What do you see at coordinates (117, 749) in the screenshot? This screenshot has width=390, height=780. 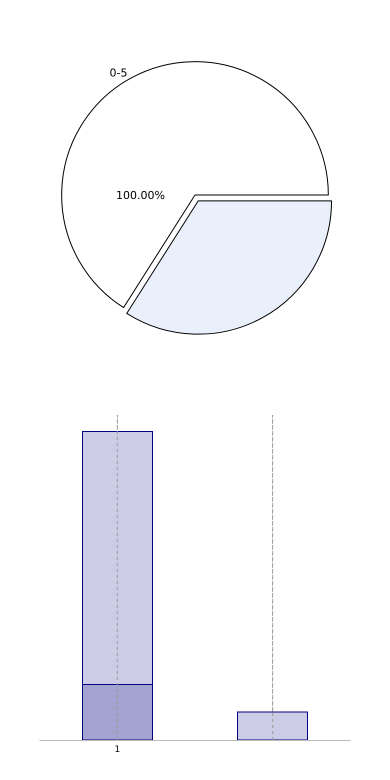 I see `x-tick-label: 1` at bounding box center [117, 749].